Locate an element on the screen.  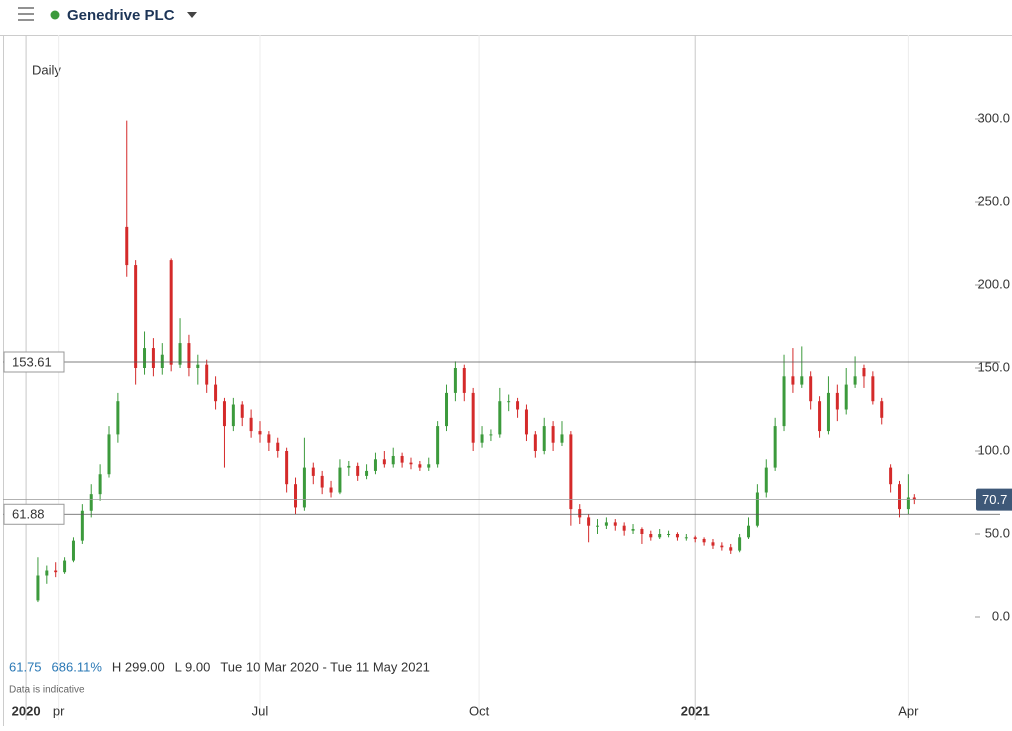
reference-label: 153.61 is located at coordinates (32, 361).